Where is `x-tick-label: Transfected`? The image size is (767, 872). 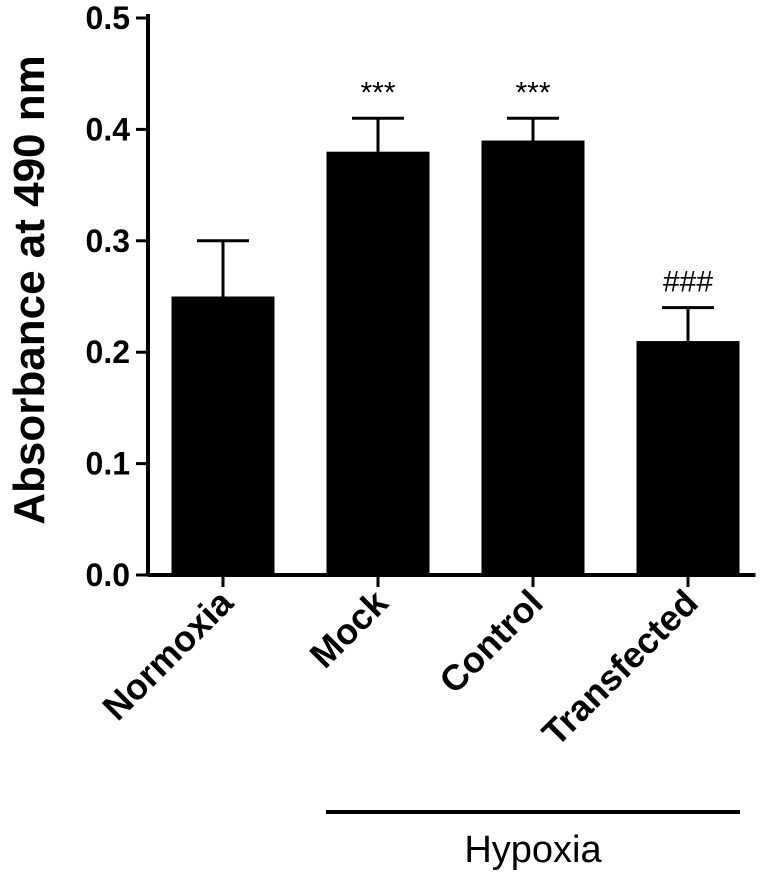 x-tick-label: Transfected is located at coordinates (620, 668).